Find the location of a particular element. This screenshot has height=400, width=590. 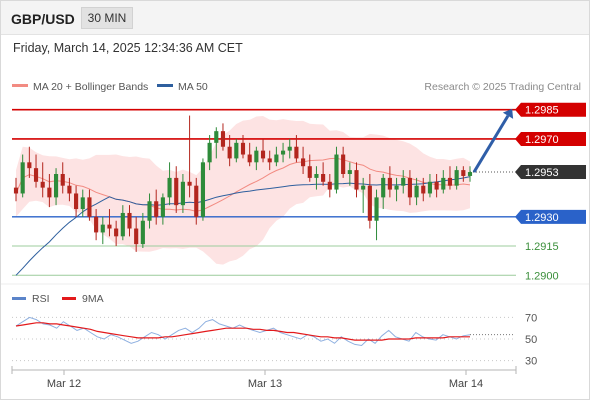

level-tag-1.2985 is located at coordinates (550, 109).